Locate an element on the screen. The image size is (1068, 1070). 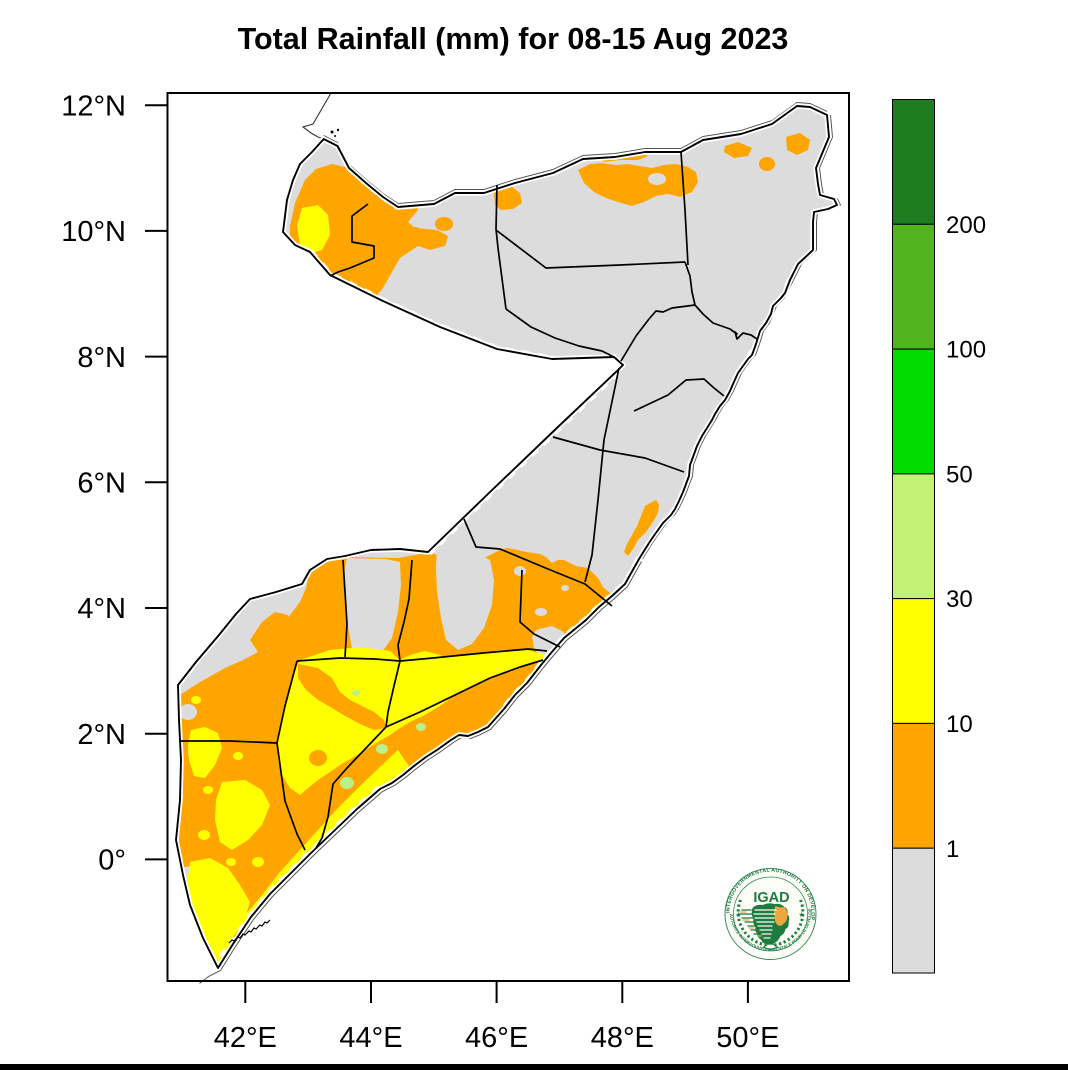
svg-text: 4°N is located at coordinates (101, 609).